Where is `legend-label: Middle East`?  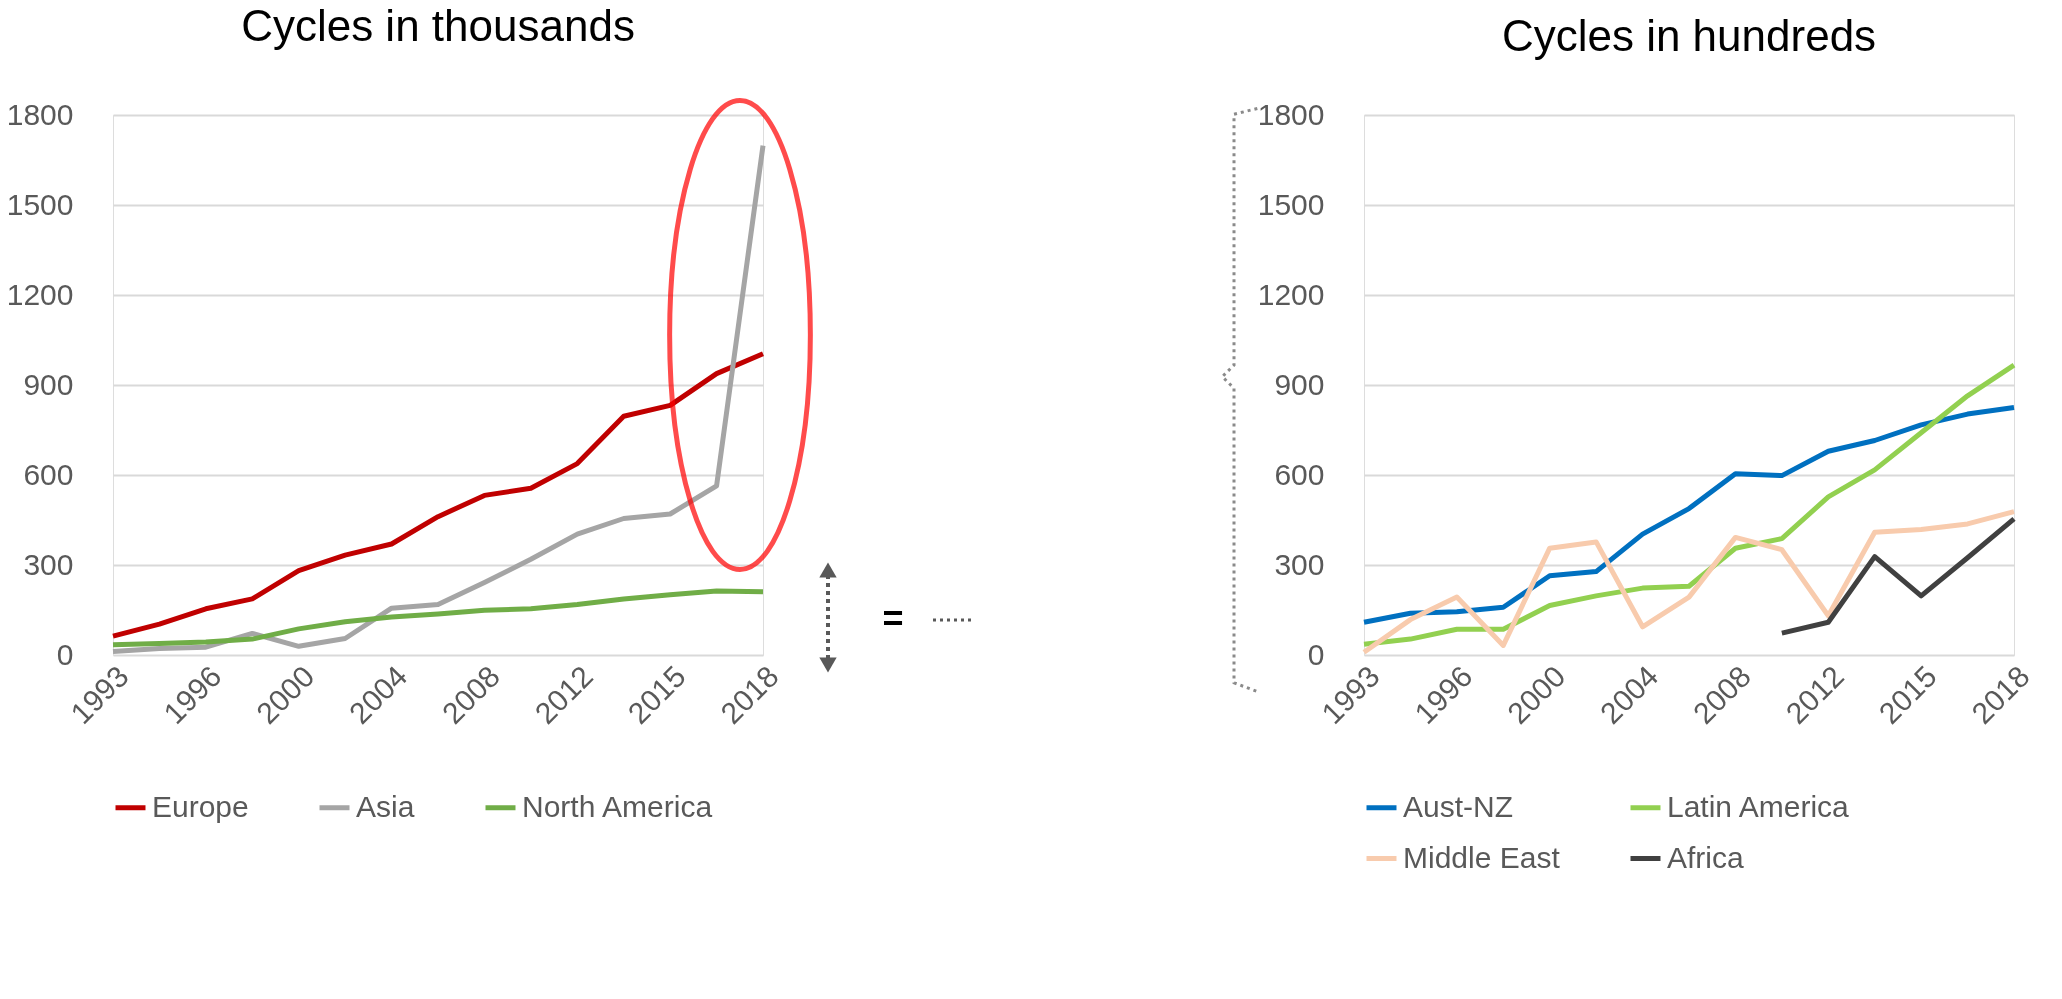 legend-label: Middle East is located at coordinates (1482, 857).